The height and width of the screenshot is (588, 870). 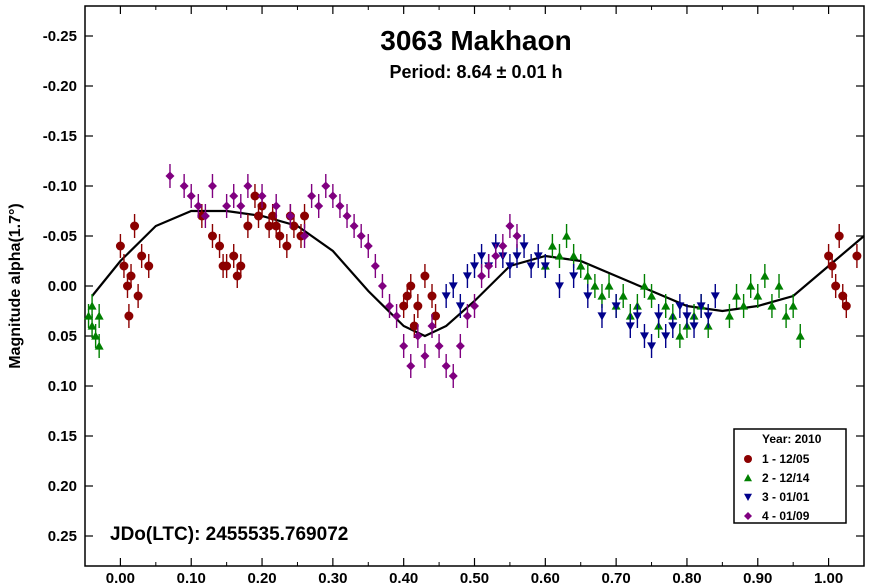 I want to click on x-tick-label-4: 0.40, so click(x=403, y=578).